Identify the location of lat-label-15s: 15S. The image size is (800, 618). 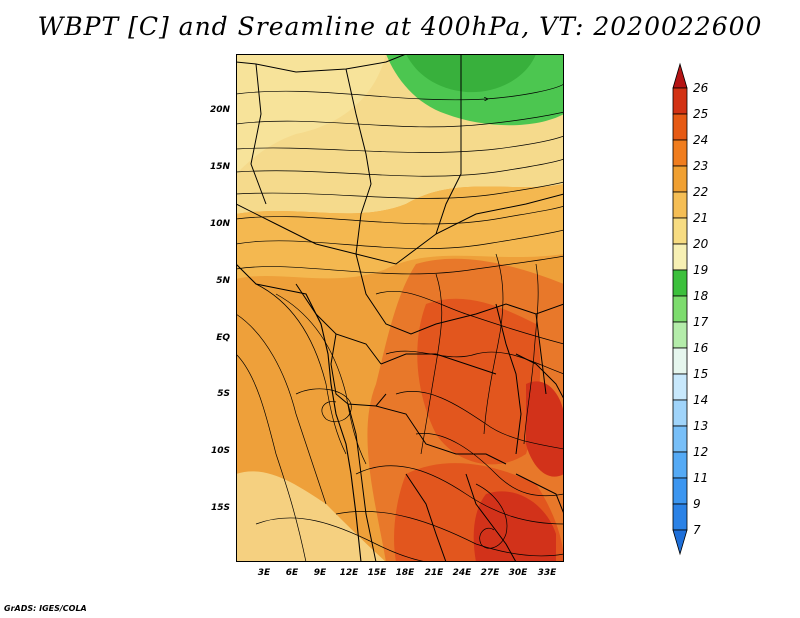
(220, 508).